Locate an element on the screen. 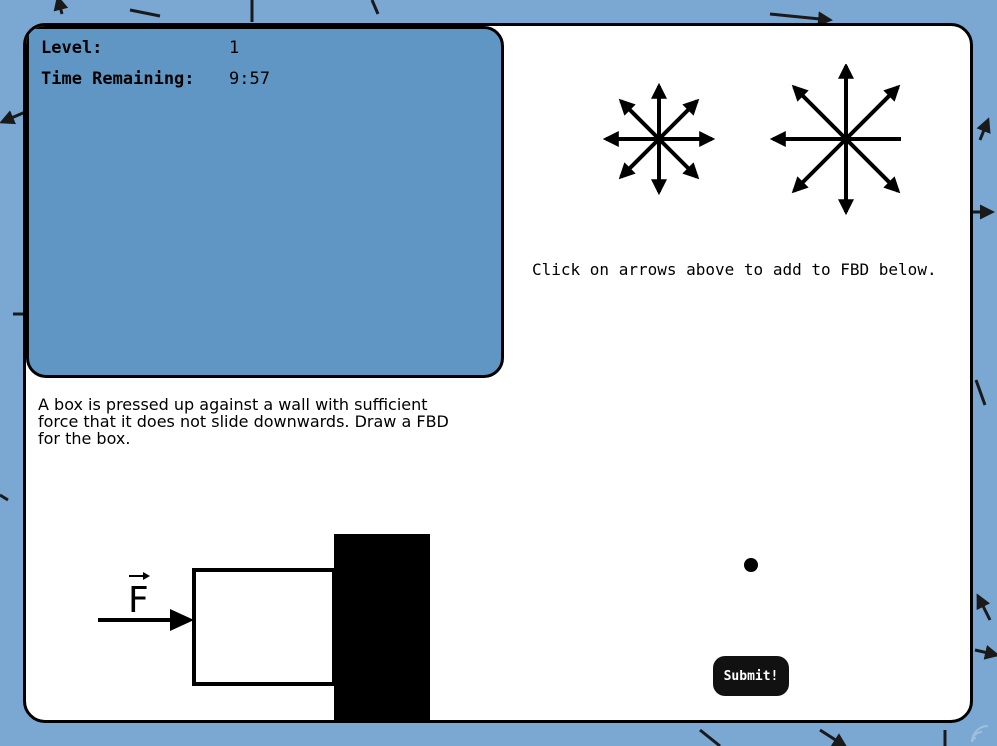  box-shape is located at coordinates (264, 627).